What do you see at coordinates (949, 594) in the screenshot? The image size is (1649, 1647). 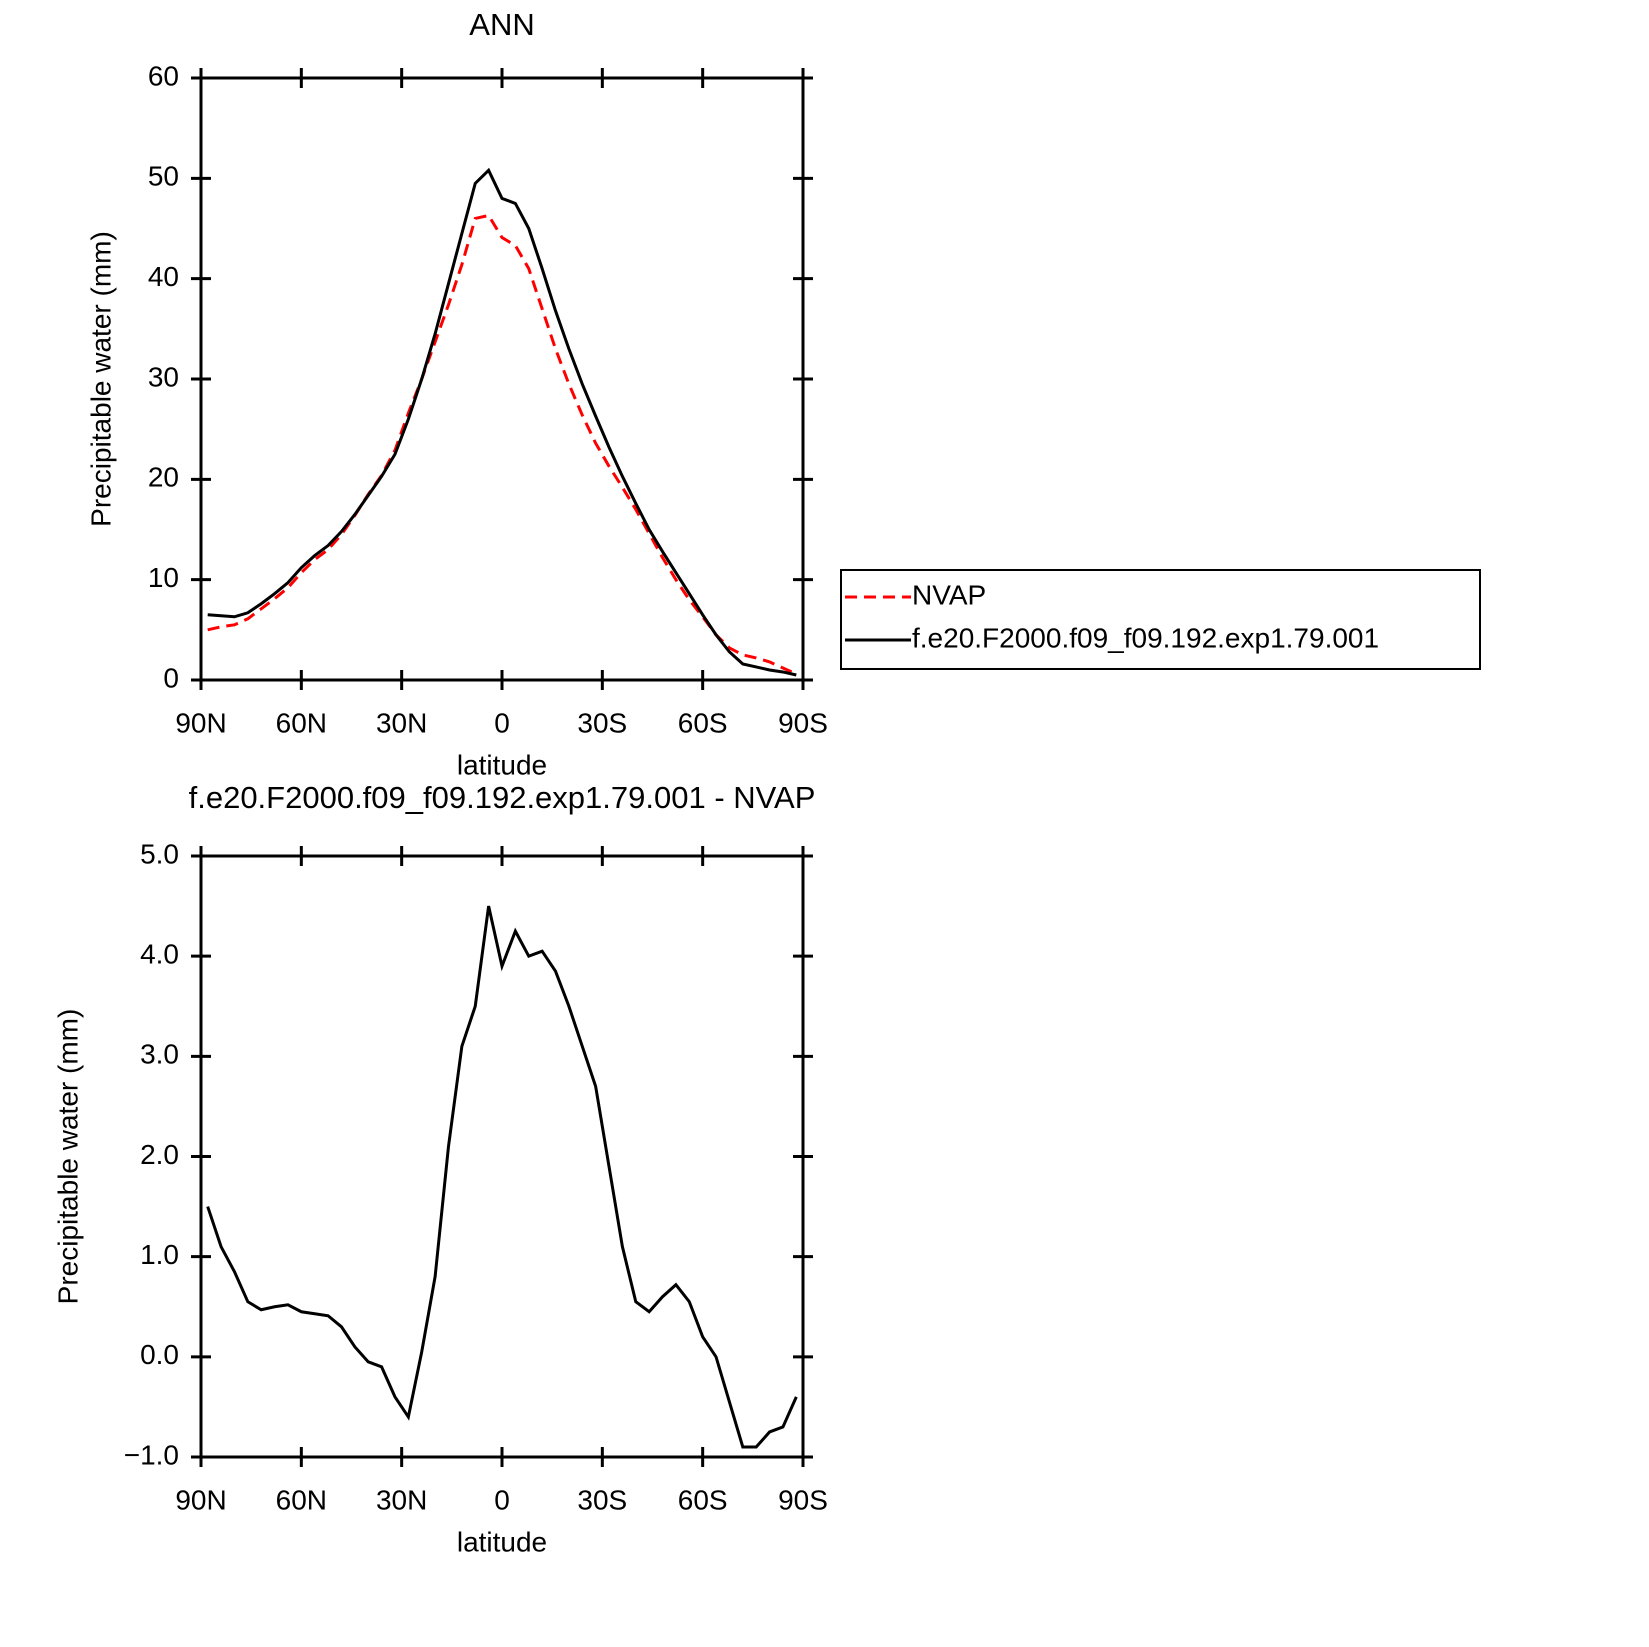 I see `legend-label: NVAP` at bounding box center [949, 594].